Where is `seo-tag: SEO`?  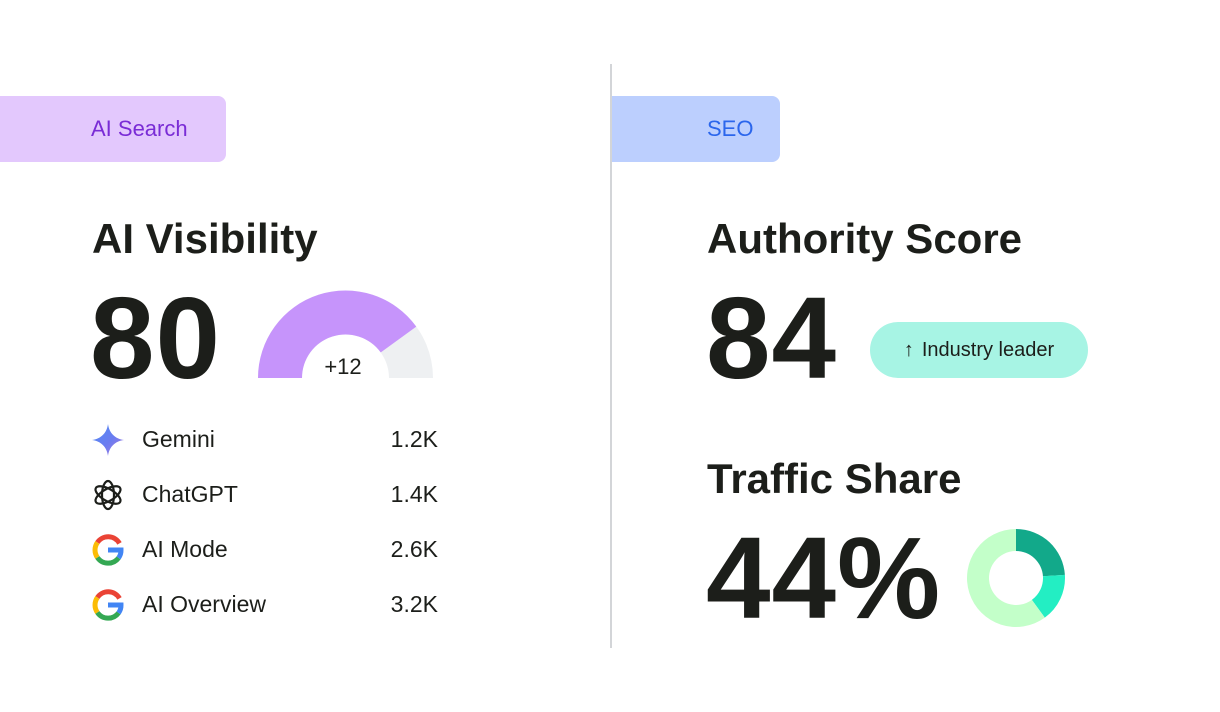
seo-tag: SEO is located at coordinates (696, 129).